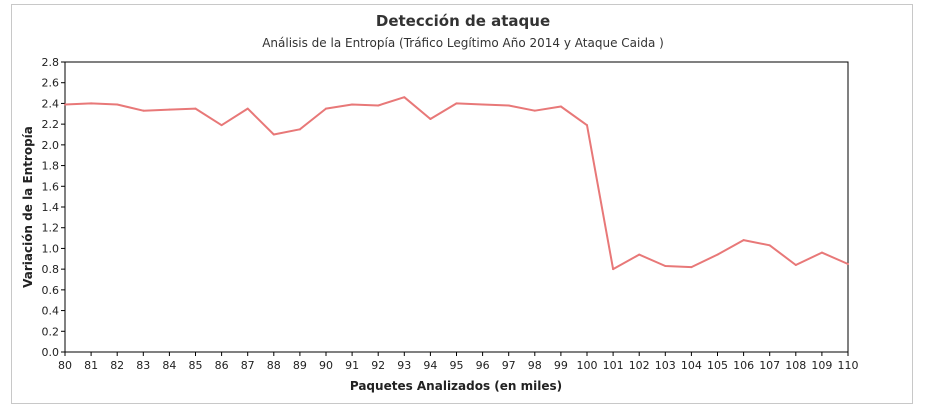 The width and height of the screenshot is (942, 417). What do you see at coordinates (509, 365) in the screenshot?
I see `x-tick-label: 97` at bounding box center [509, 365].